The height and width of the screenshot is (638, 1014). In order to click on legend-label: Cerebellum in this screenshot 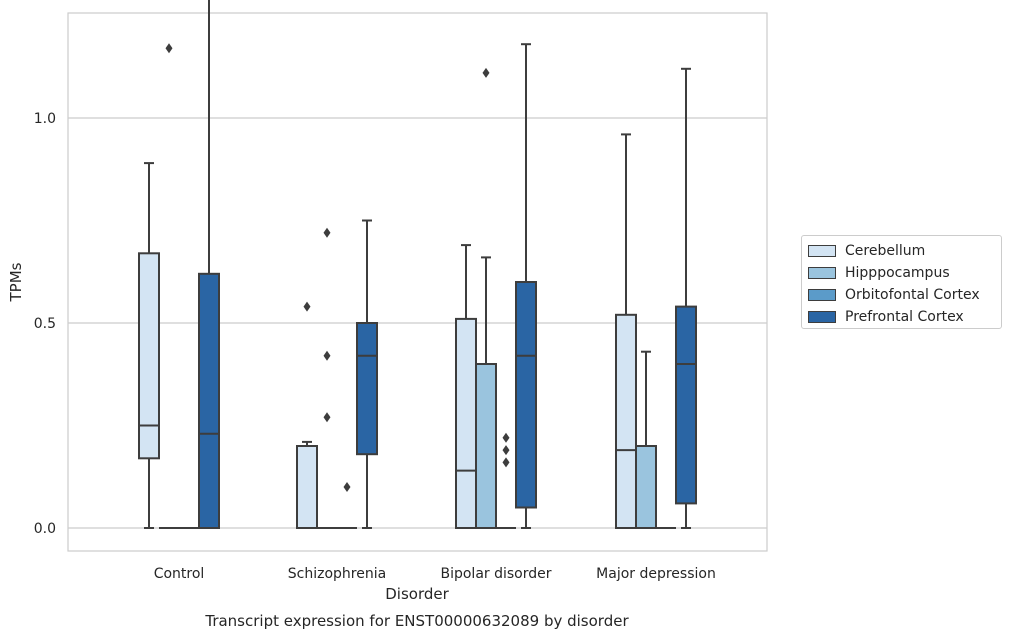, I will do `click(885, 251)`.